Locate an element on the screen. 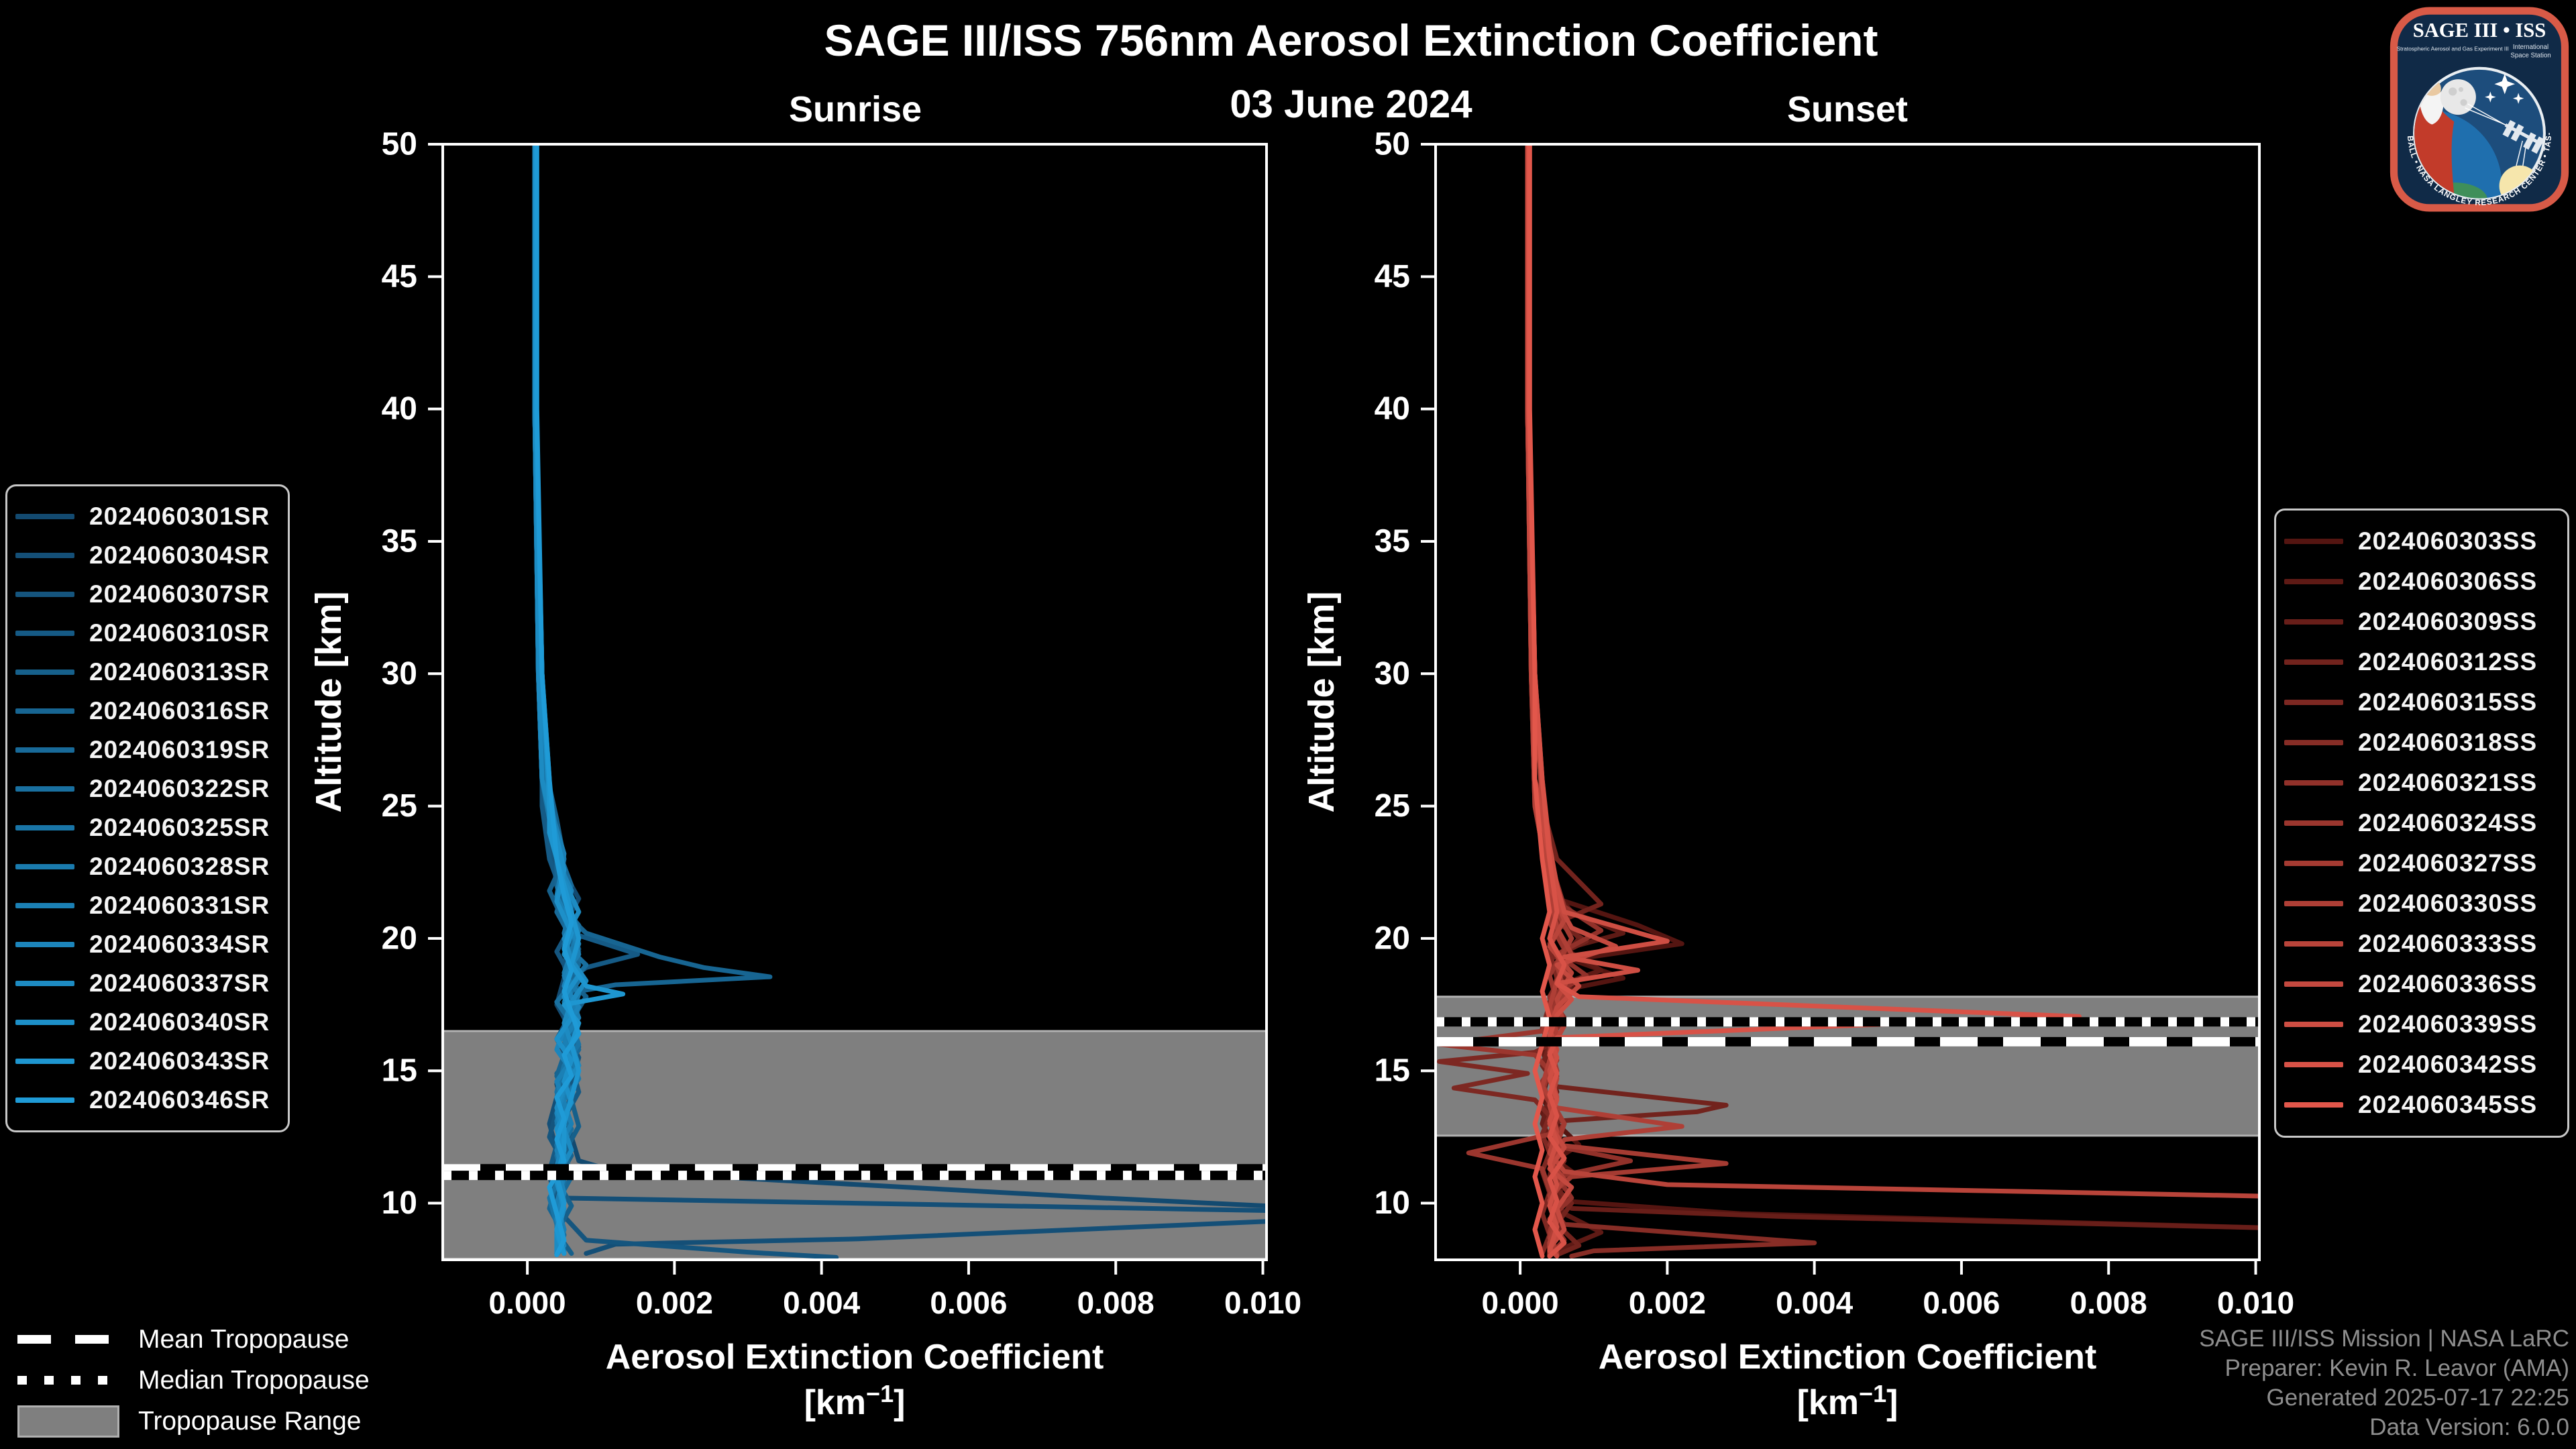 Image resolution: width=2576 pixels, height=1449 pixels. legend-item-tropopause-range: Tropopause Range is located at coordinates (193, 1421).